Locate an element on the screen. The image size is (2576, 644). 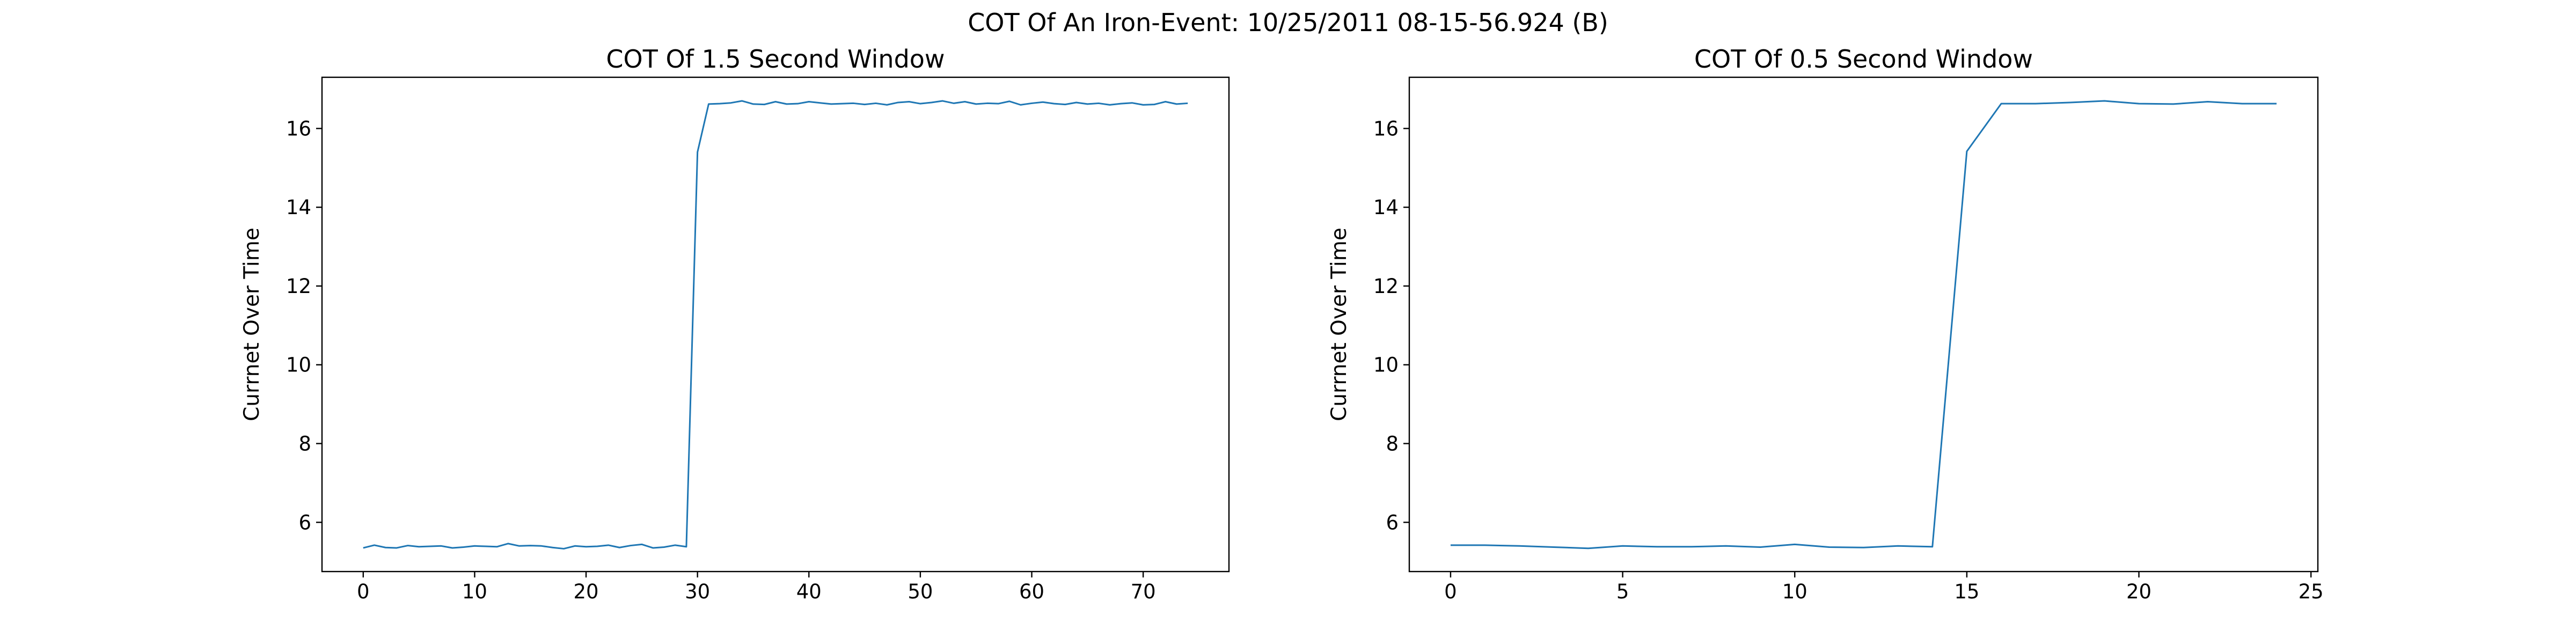
x-tick-label: 70 is located at coordinates (1143, 591).